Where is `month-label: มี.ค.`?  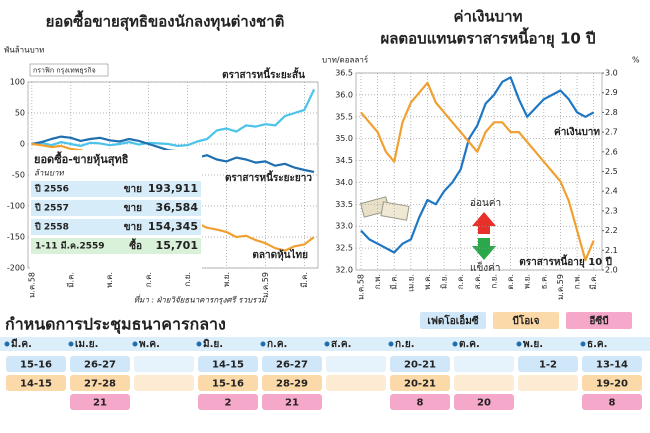
month-label: มี.ค. is located at coordinates (21, 344).